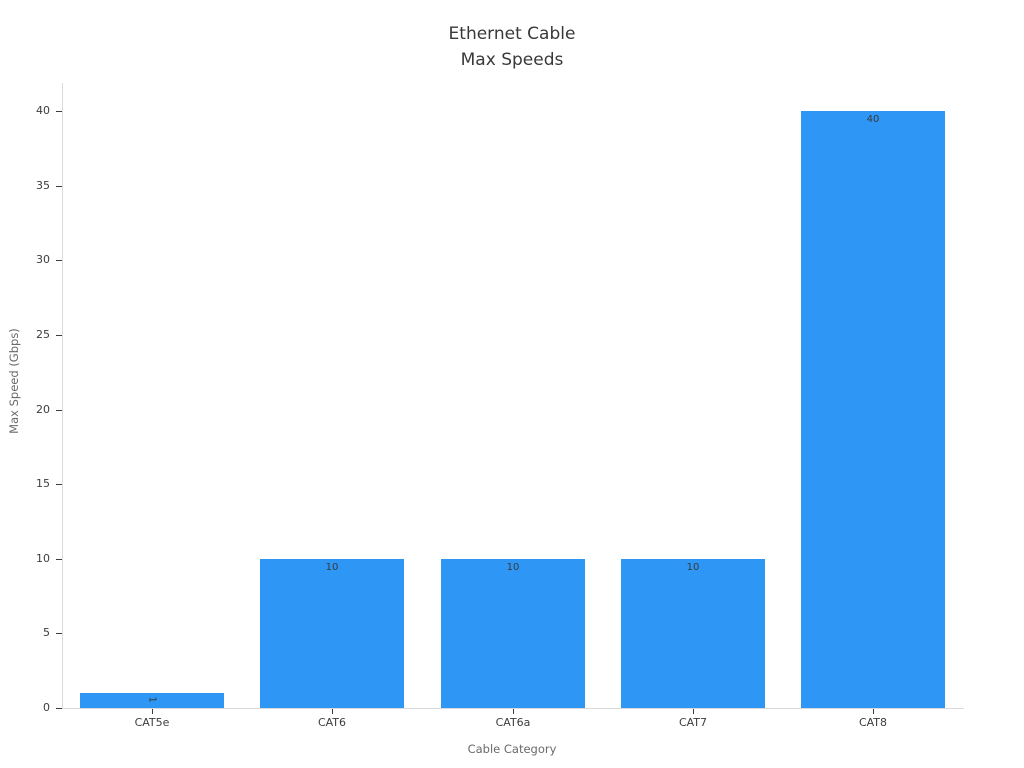  Describe the element at coordinates (512, 34) in the screenshot. I see `chart-title-line-1: Ethernet Cable` at that location.